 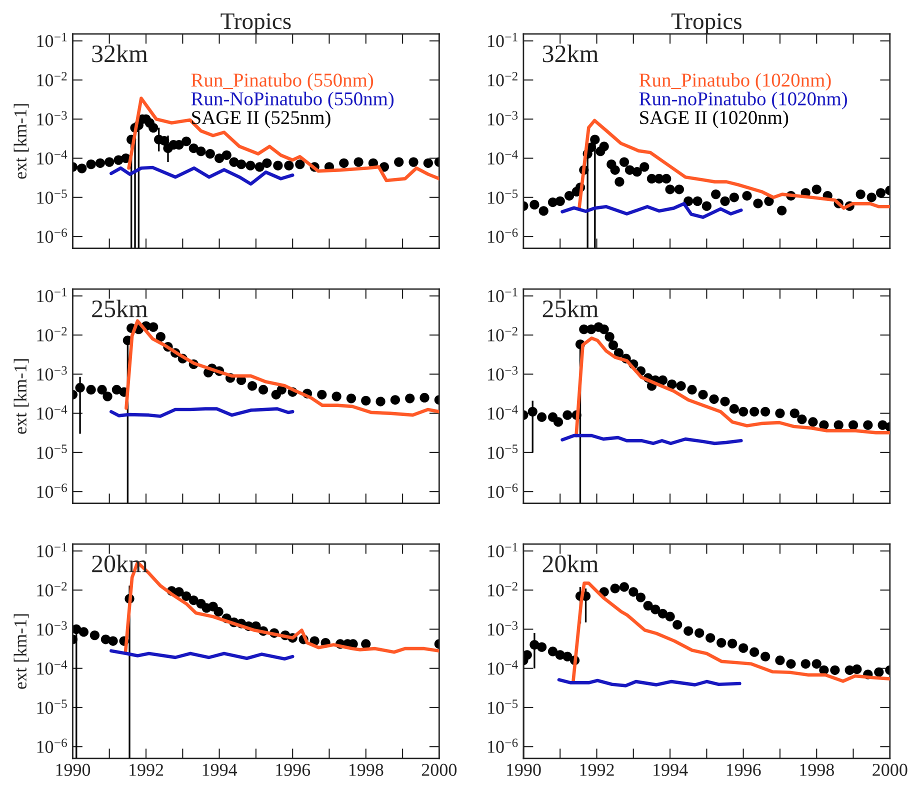 I want to click on x-tick-label: 1998, so click(x=366, y=770).